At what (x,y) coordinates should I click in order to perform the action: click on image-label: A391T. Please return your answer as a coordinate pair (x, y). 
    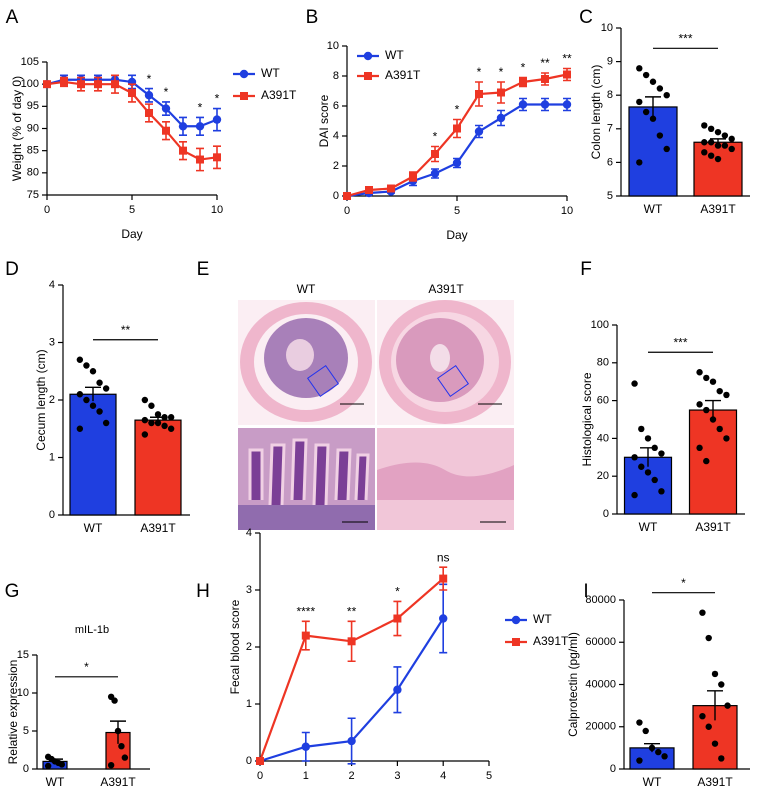
    Looking at the image, I should click on (446, 289).